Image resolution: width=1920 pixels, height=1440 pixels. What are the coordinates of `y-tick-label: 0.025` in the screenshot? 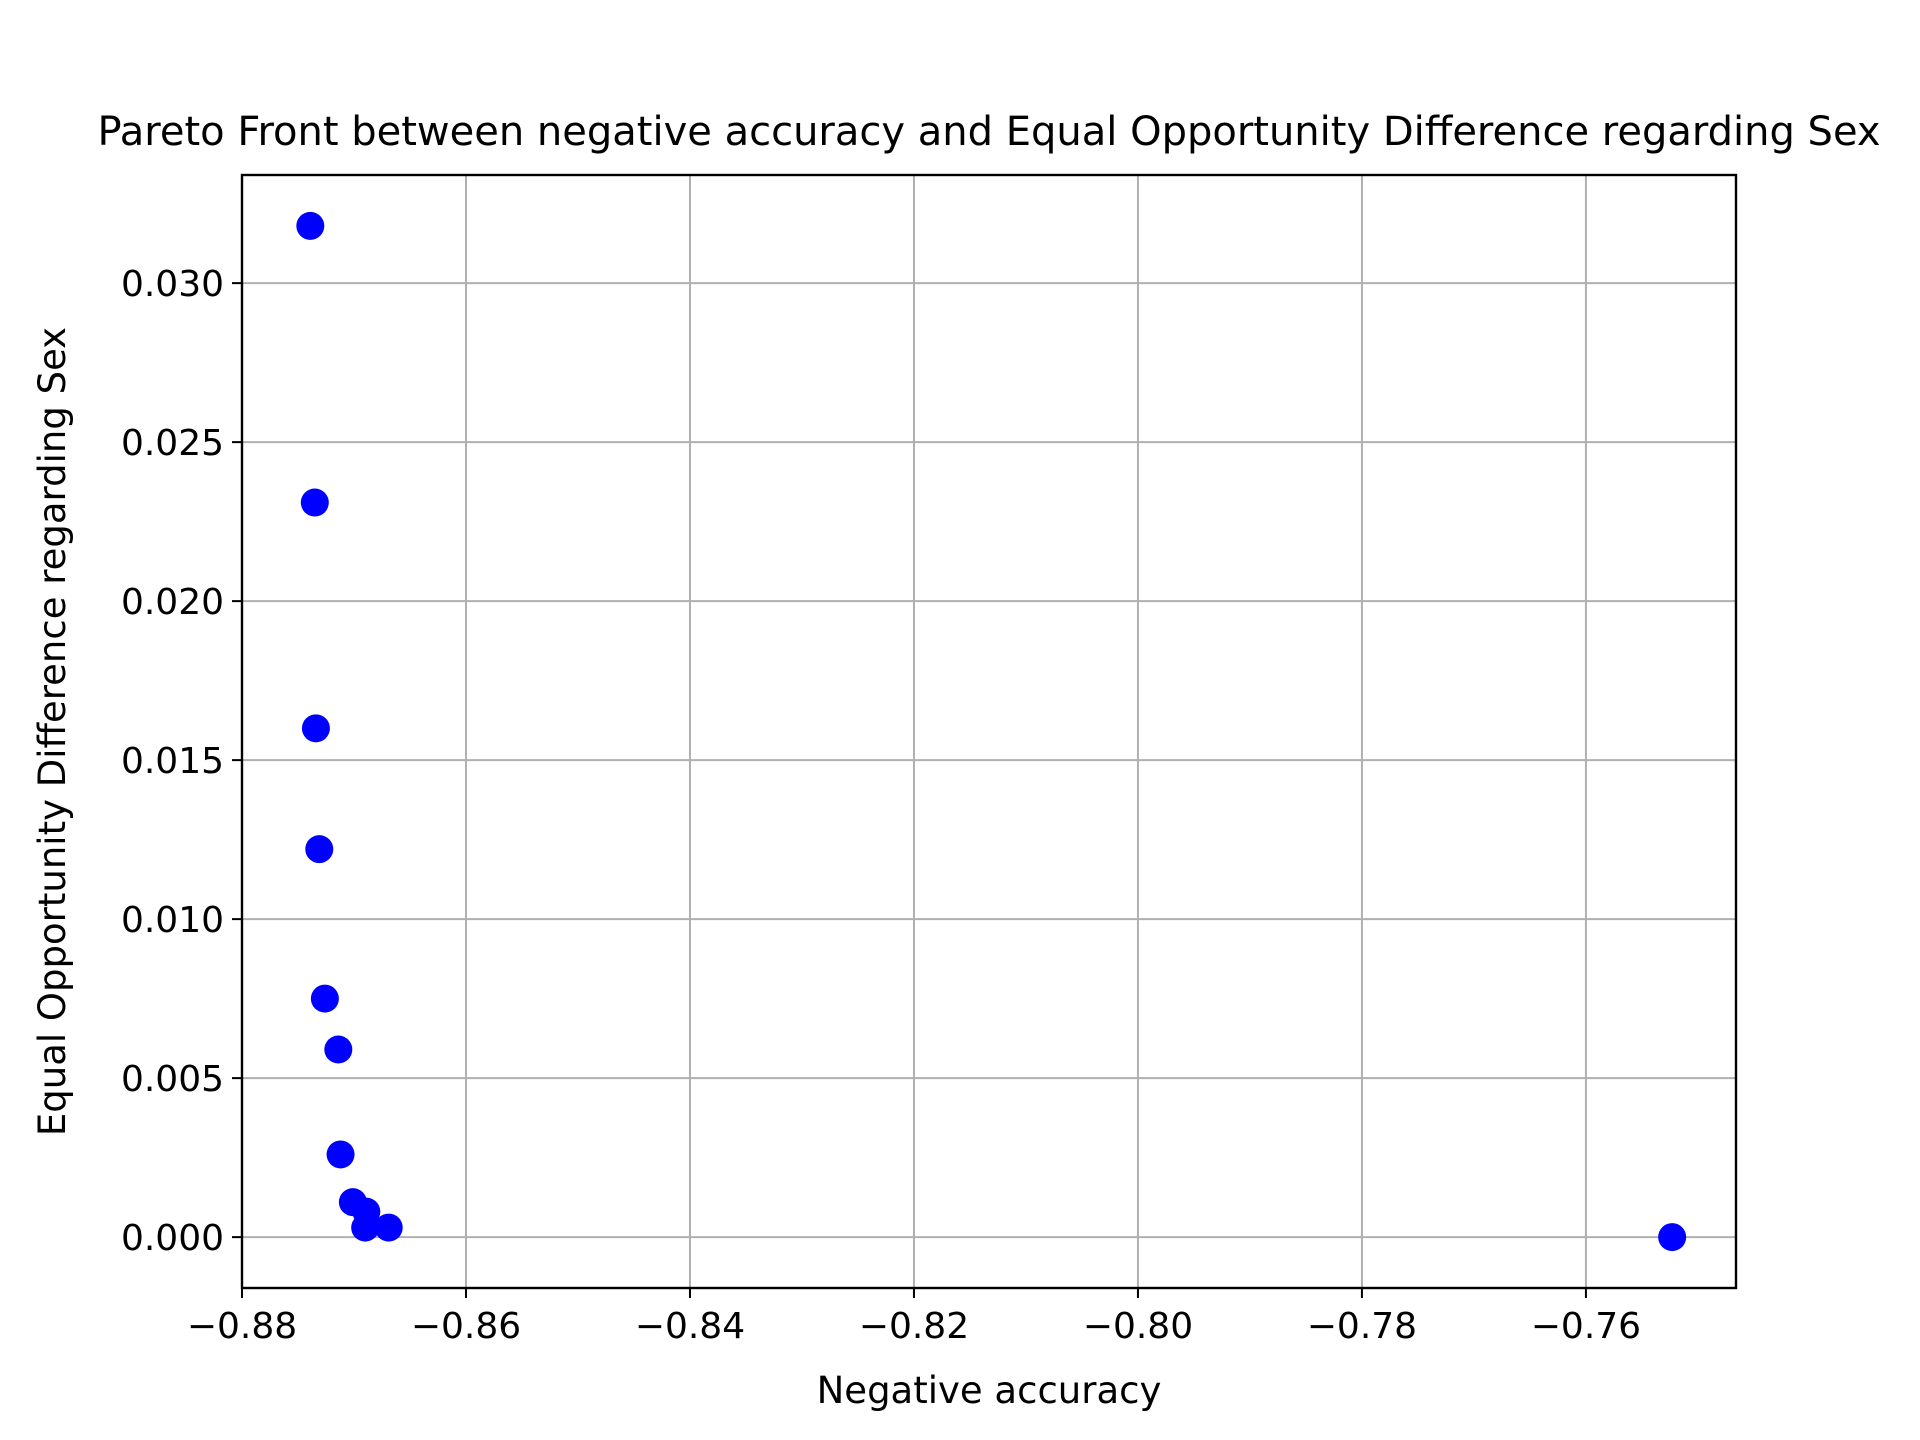 It's located at (172, 443).